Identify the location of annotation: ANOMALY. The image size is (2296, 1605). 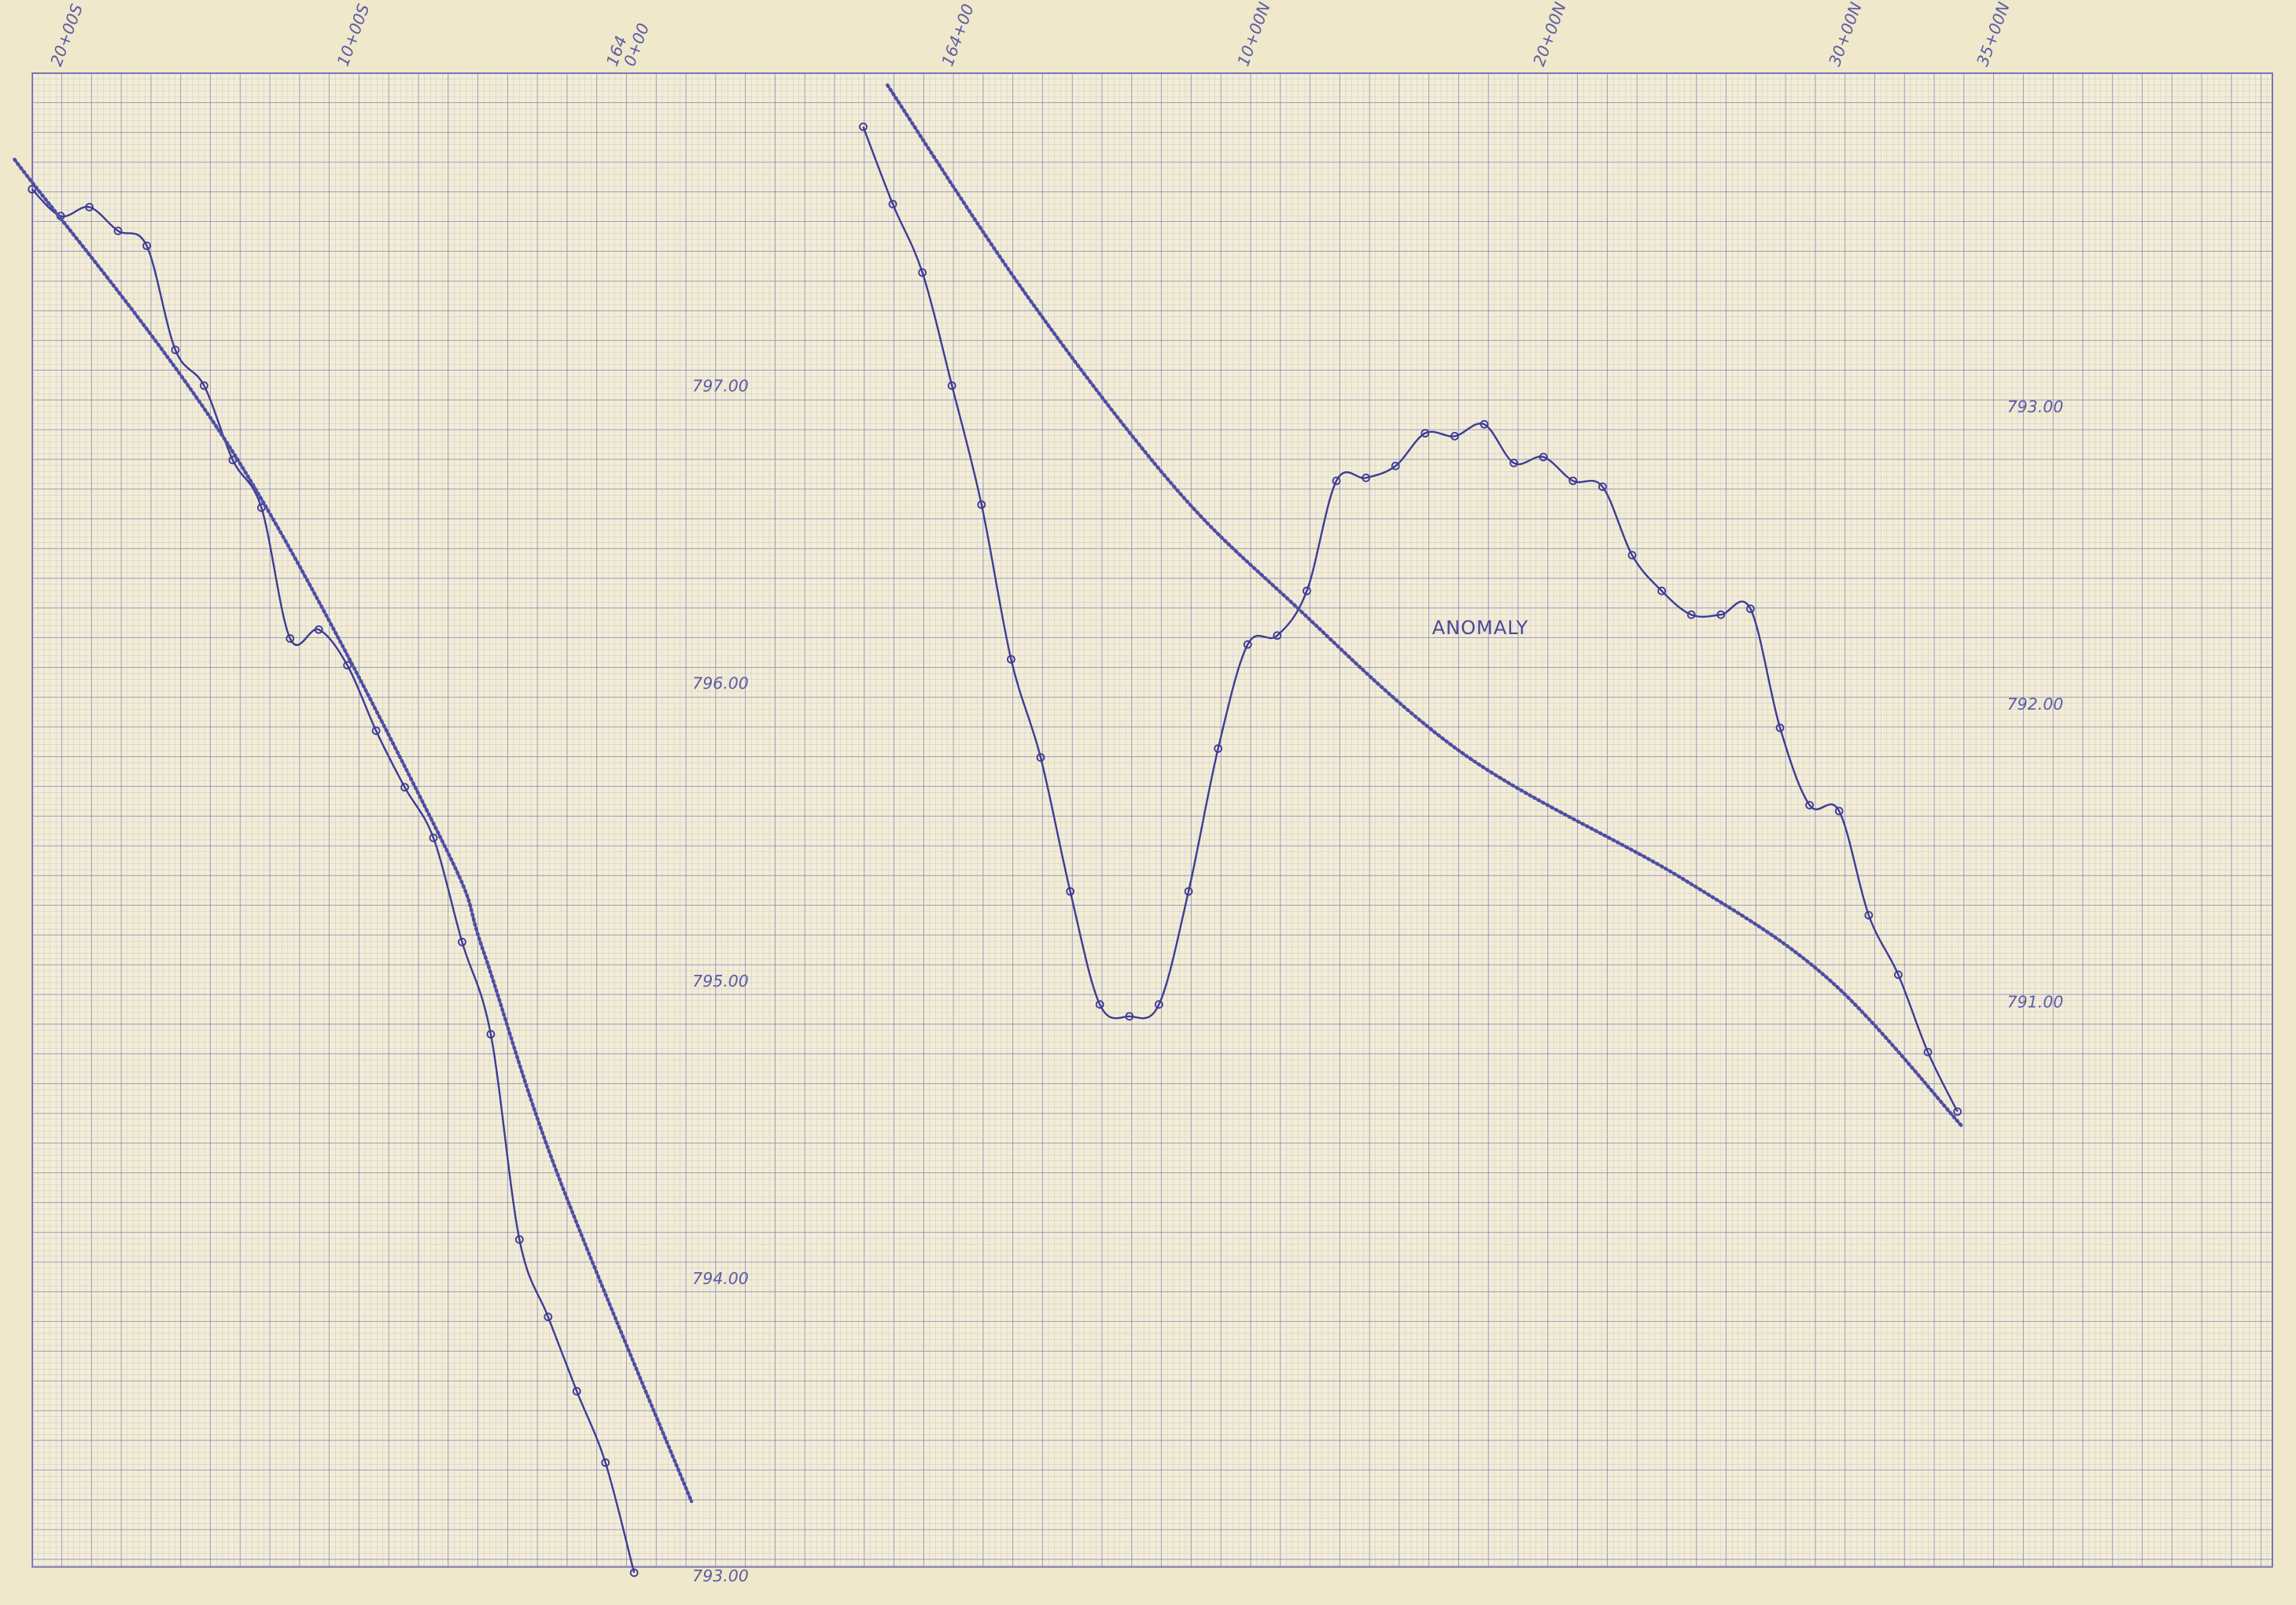
(1480, 628).